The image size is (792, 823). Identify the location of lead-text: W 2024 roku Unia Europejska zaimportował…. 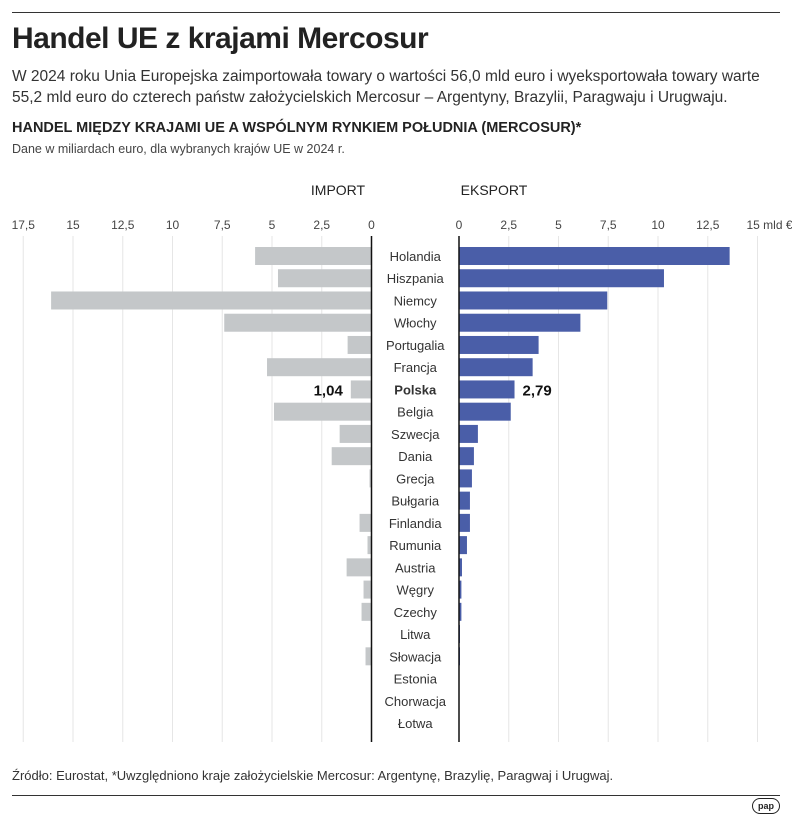
(386, 87).